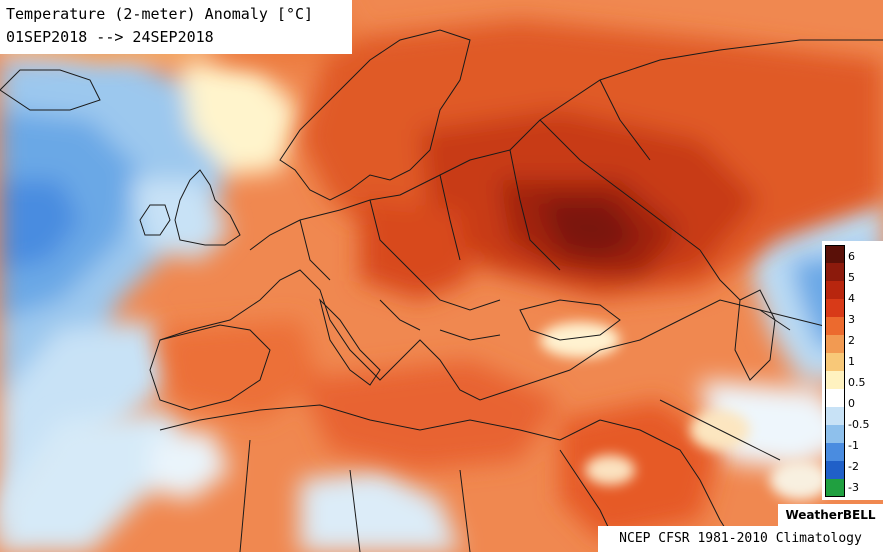 This screenshot has height=552, width=883. I want to click on legend-color-bar, so click(835, 371).